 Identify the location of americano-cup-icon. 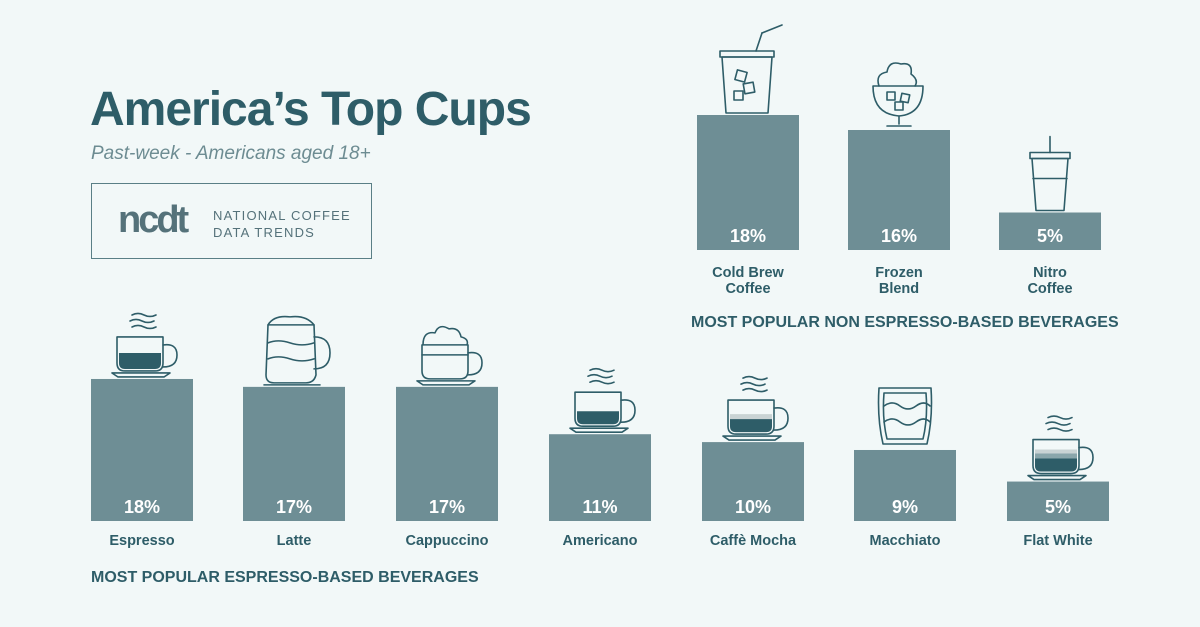
(602, 400).